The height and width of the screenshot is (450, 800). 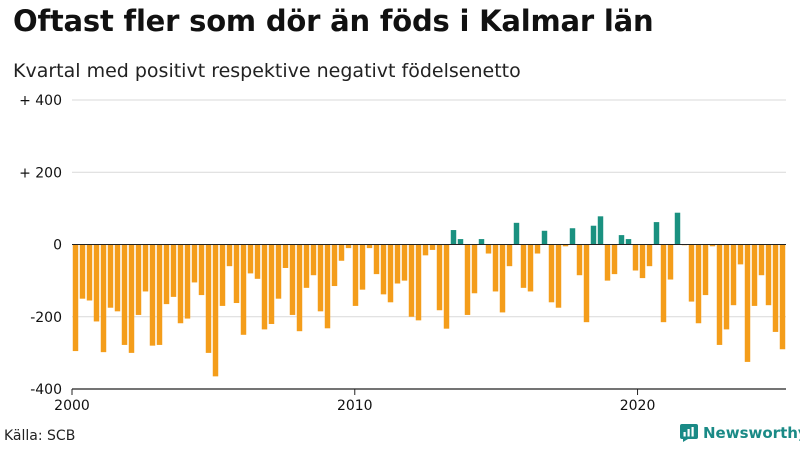 What do you see at coordinates (40, 101) in the screenshot?
I see `y-tick-label: + 400` at bounding box center [40, 101].